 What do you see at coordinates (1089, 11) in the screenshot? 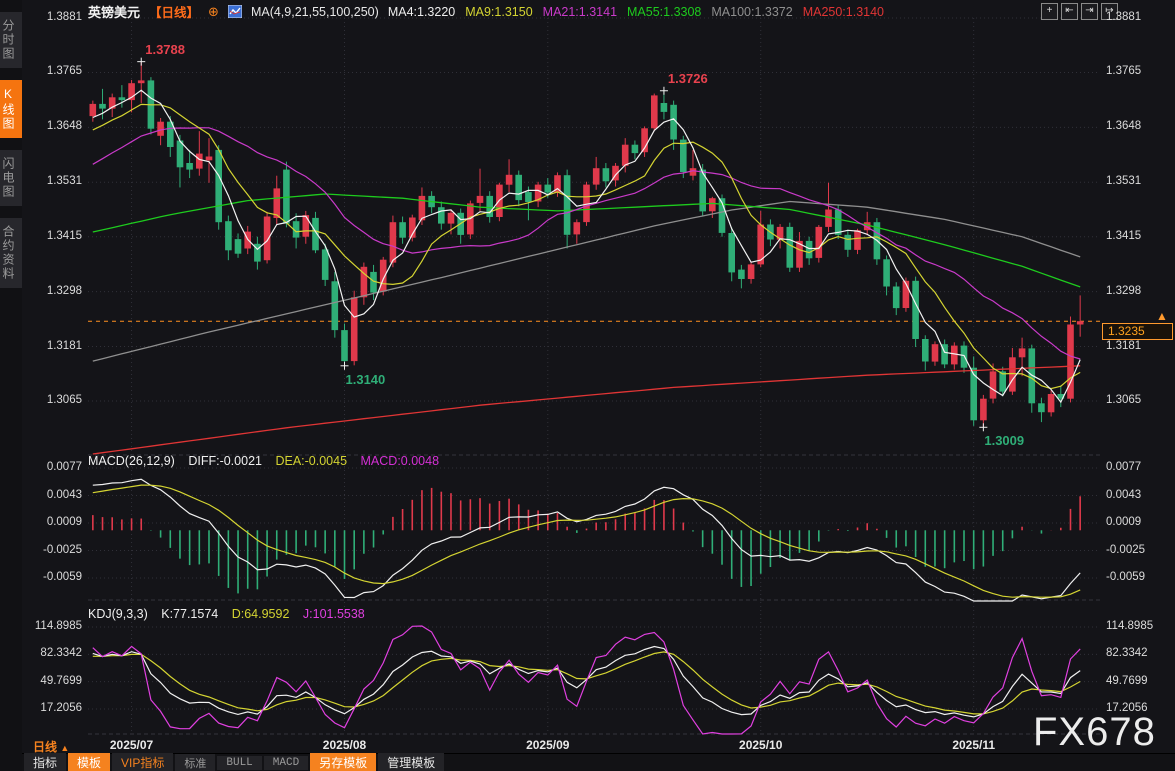
I see `scale-right-icon: ⇥` at bounding box center [1089, 11].